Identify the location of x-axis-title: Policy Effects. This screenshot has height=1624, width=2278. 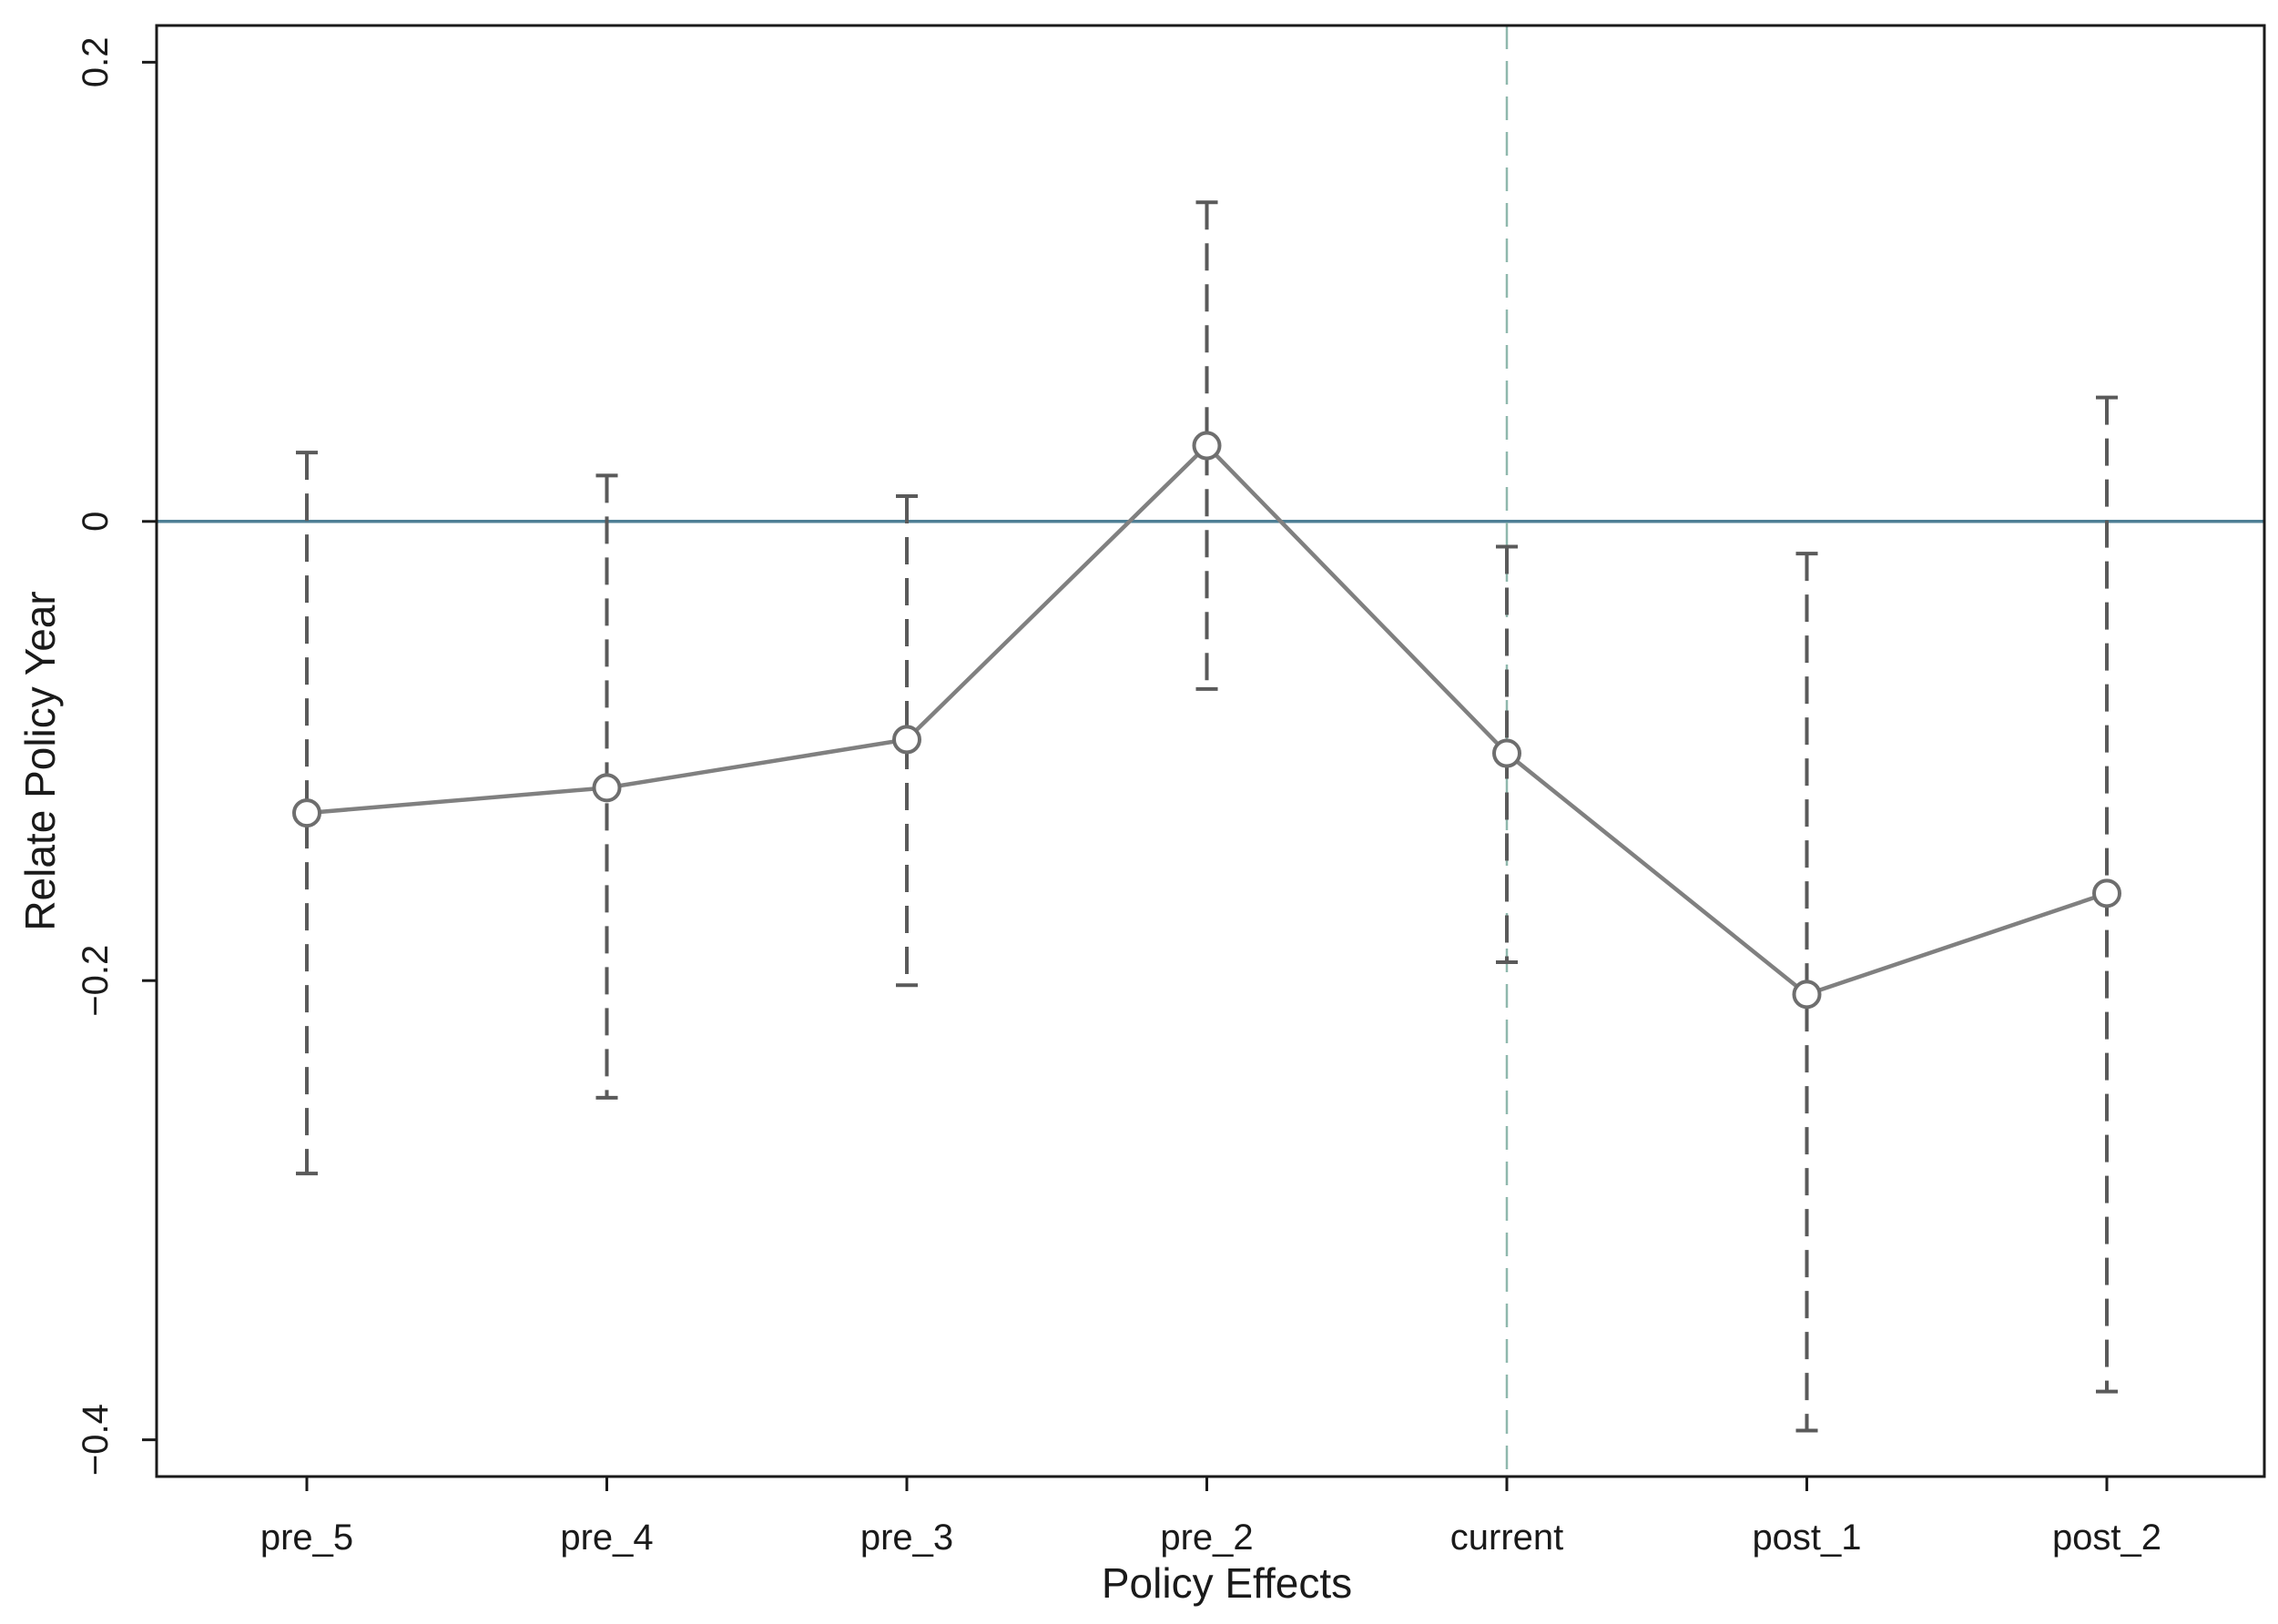
(1227, 1583).